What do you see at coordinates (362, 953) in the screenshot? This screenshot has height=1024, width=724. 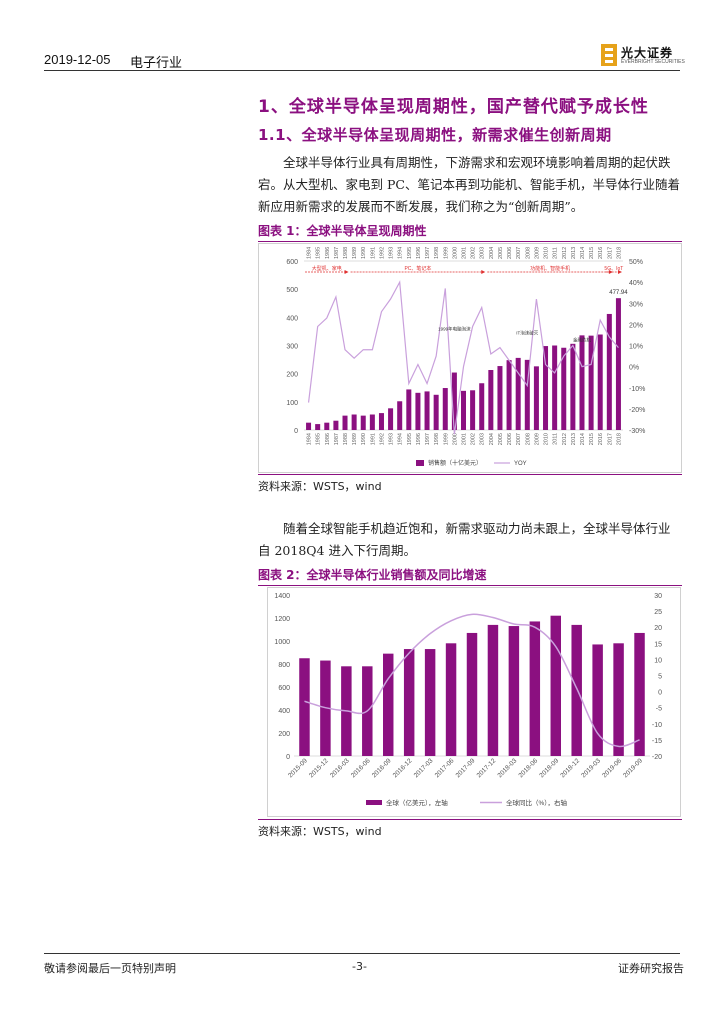 I see `footer-divider` at bounding box center [362, 953].